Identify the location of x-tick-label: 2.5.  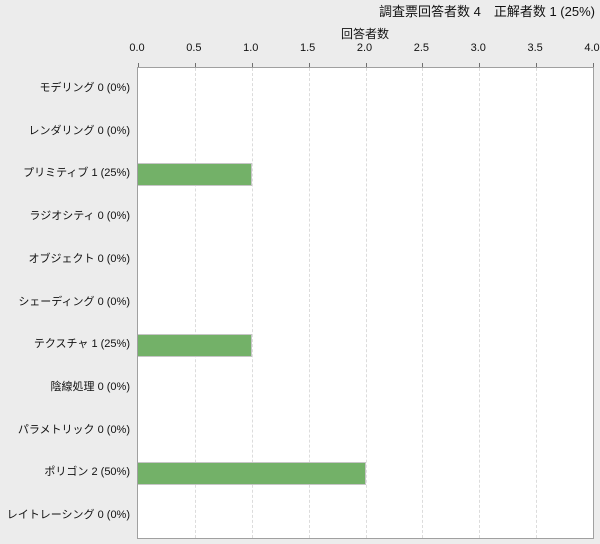
(421, 48).